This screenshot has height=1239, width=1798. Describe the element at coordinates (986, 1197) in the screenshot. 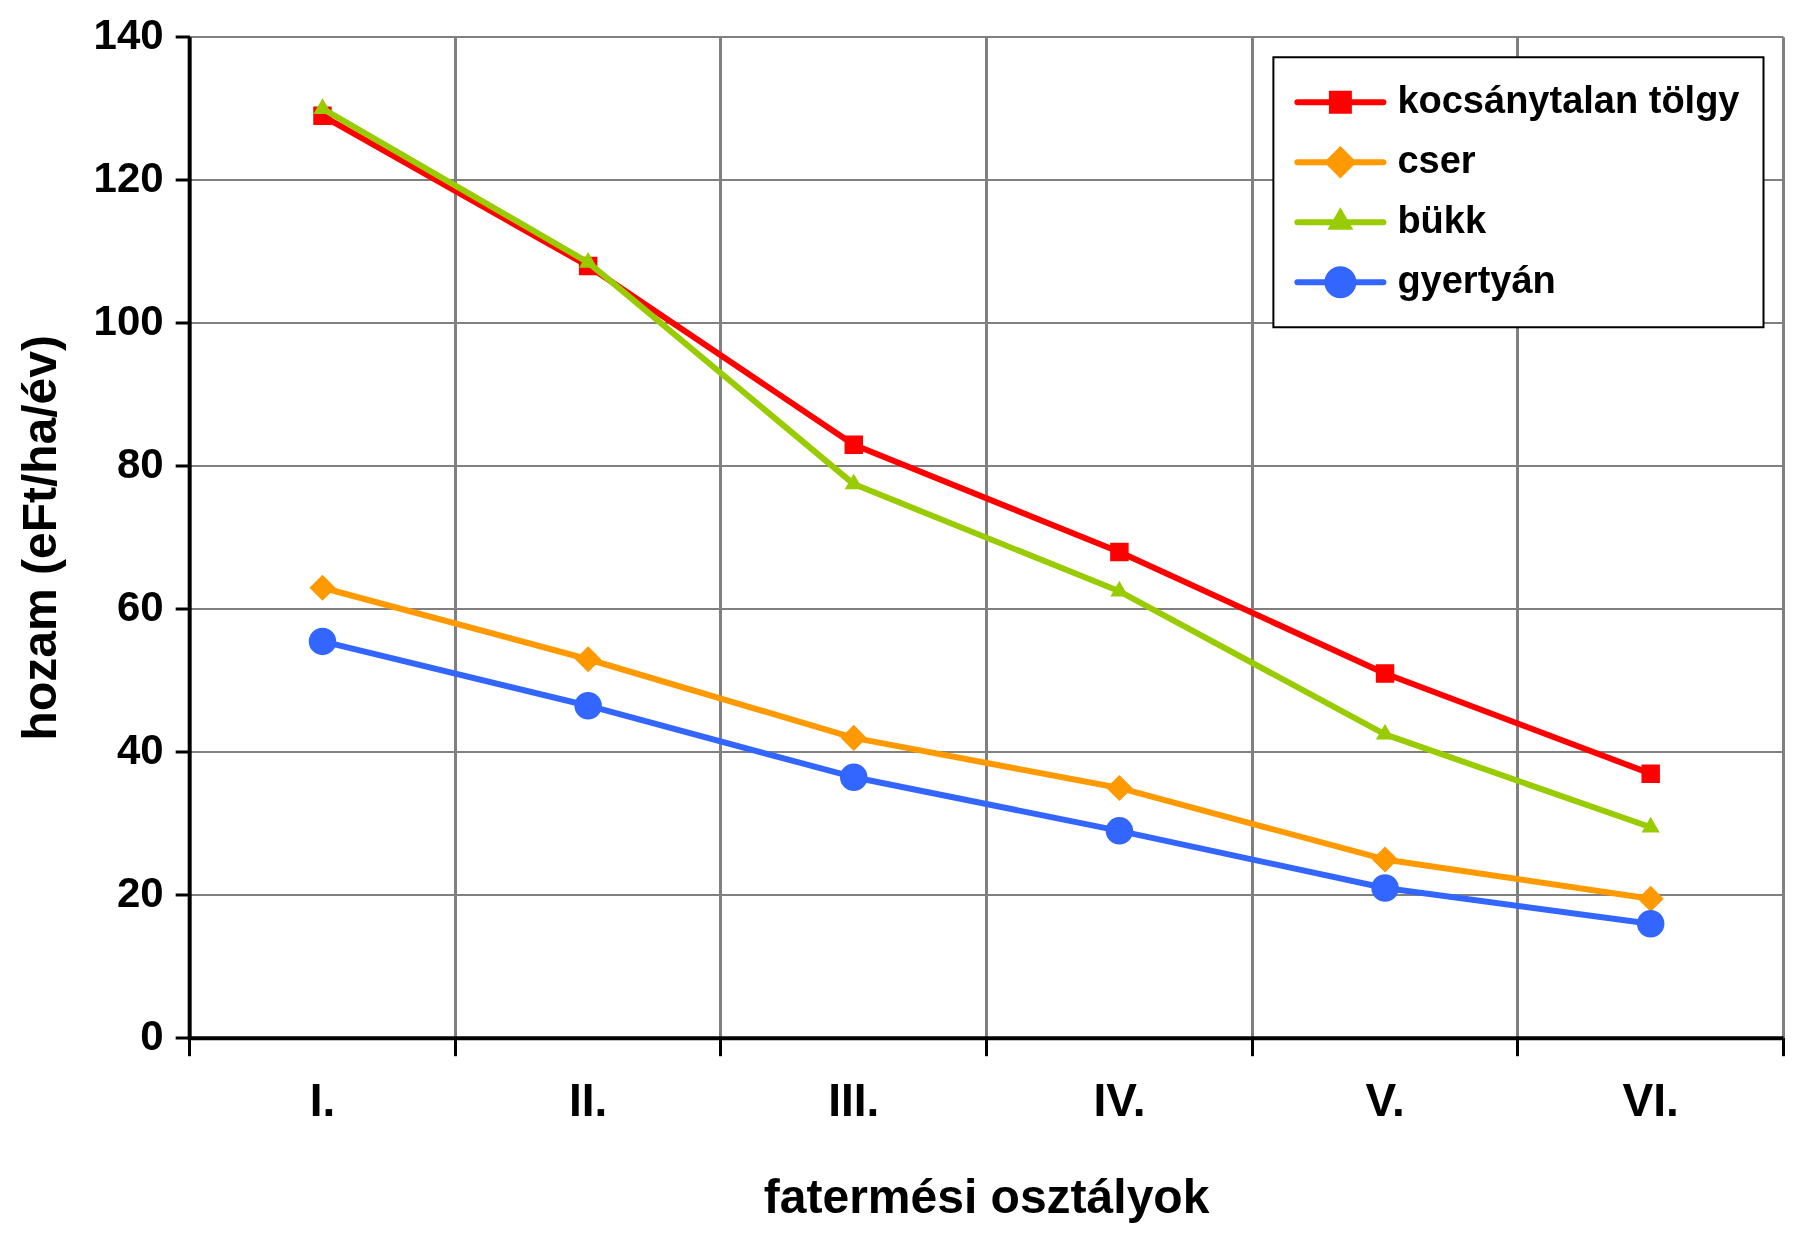

I see `x-axis-title: fatermési osztályok` at that location.